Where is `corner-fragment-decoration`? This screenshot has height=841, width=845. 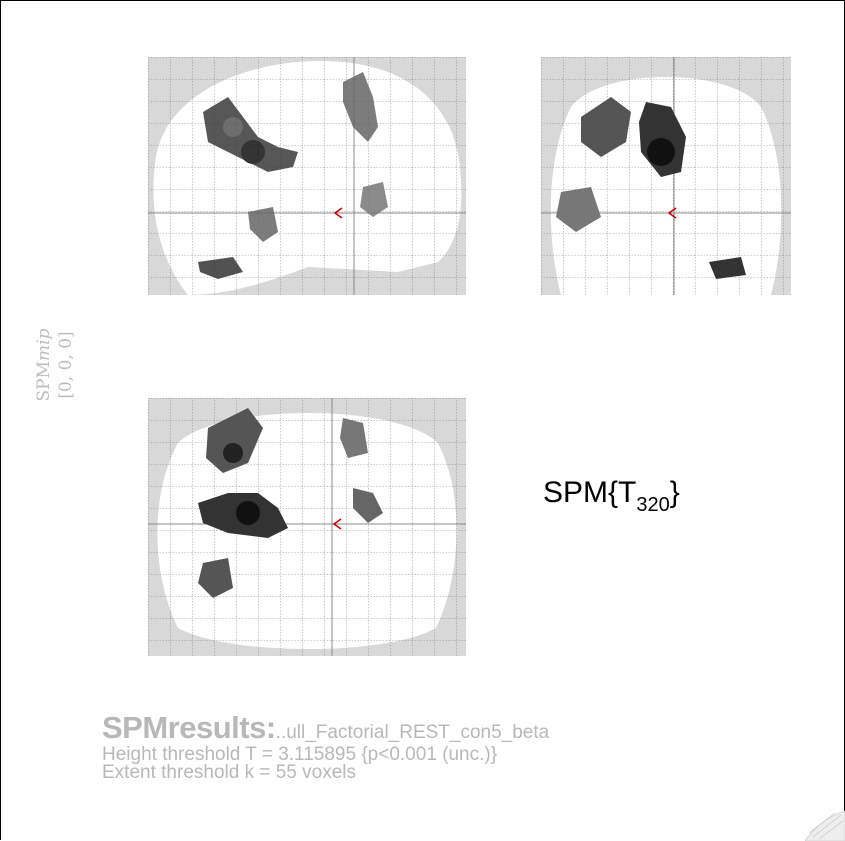
corner-fragment-decoration is located at coordinates (825, 825).